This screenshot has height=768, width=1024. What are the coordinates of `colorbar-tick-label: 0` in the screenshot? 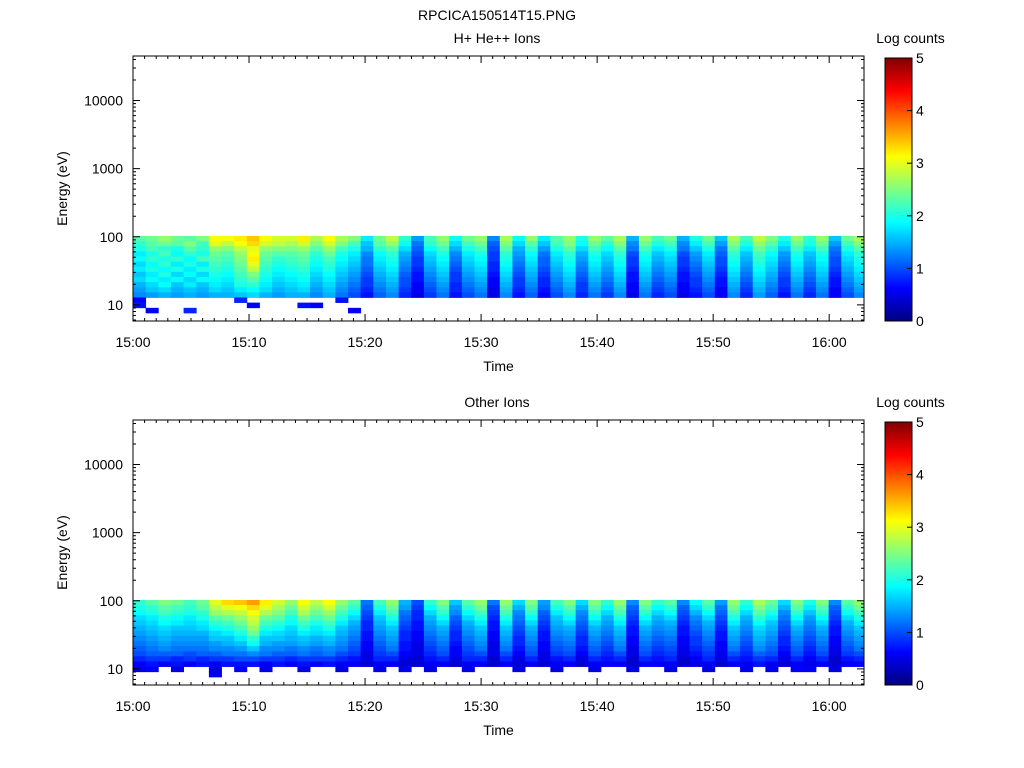 It's located at (920, 685).